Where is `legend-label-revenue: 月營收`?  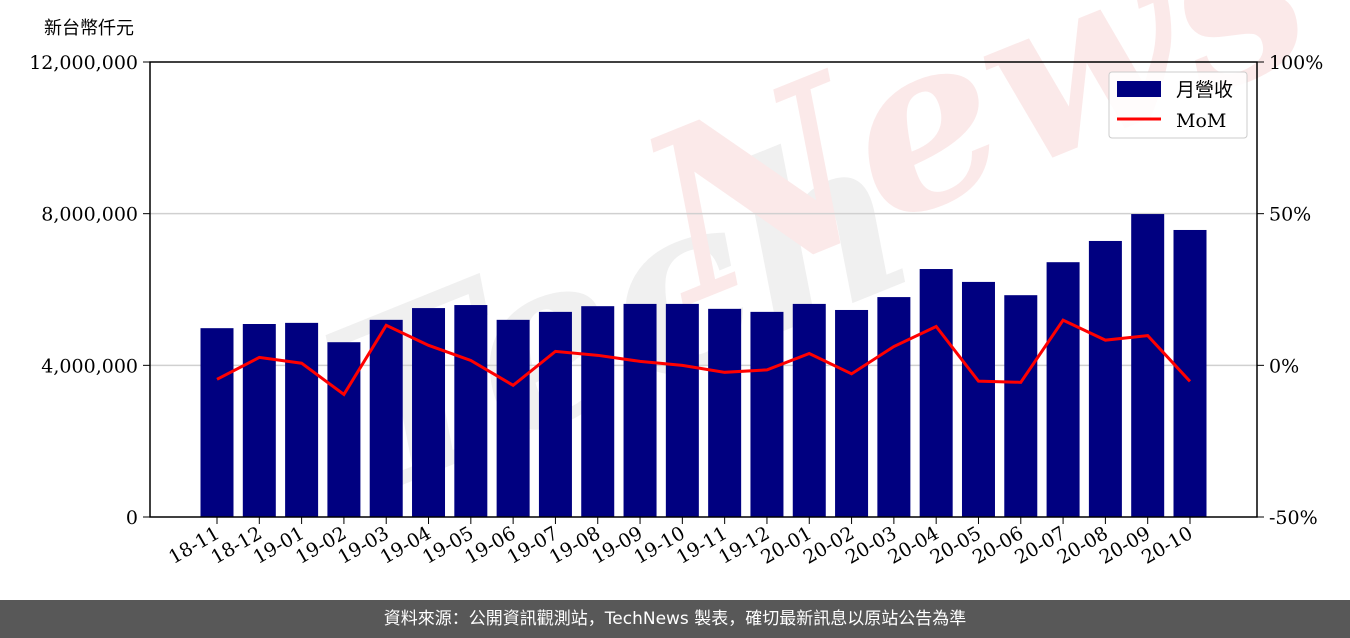
legend-label-revenue: 月營收 is located at coordinates (1204, 90).